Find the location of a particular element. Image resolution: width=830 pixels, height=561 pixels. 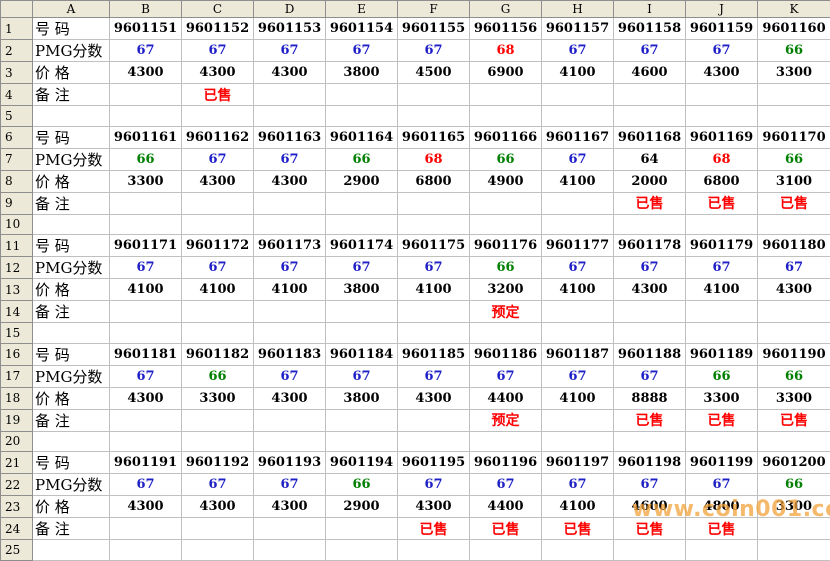

cell-price: 6800 is located at coordinates (434, 181).